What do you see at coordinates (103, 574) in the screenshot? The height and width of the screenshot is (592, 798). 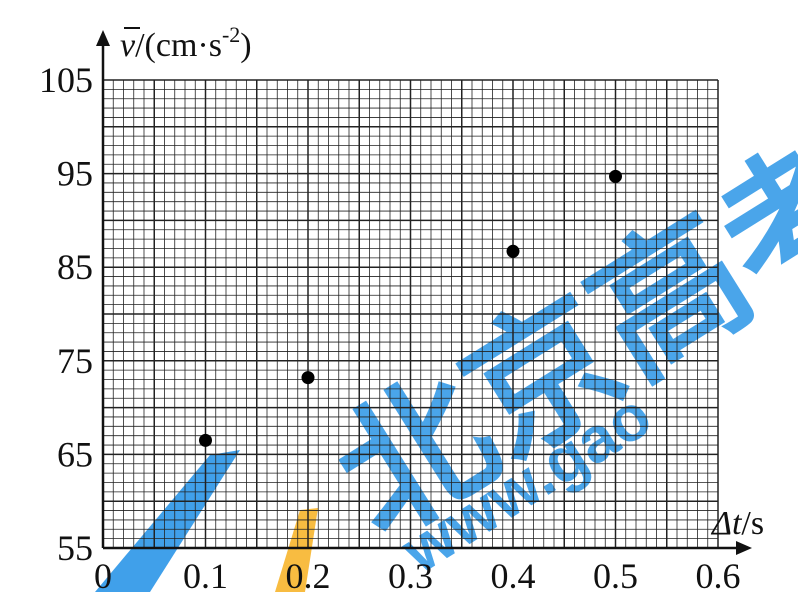 I see `x-tick-label: 0` at bounding box center [103, 574].